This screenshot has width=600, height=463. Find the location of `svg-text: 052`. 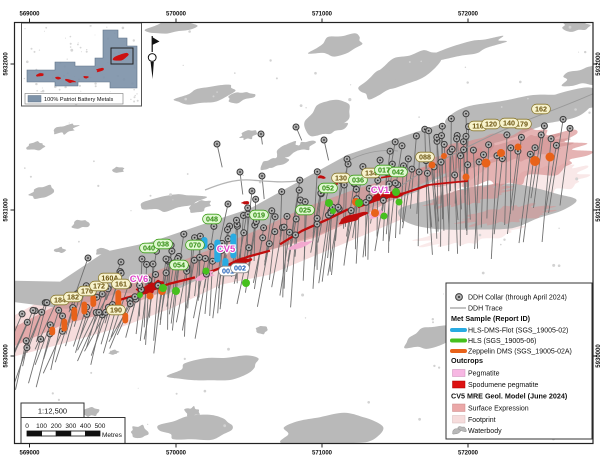

svg-text: 052 is located at coordinates (328, 188).